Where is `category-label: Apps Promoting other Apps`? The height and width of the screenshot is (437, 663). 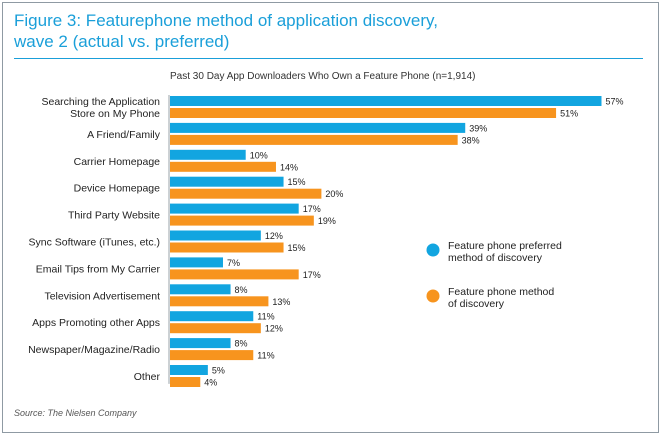
category-label: Apps Promoting other Apps is located at coordinates (96, 323).